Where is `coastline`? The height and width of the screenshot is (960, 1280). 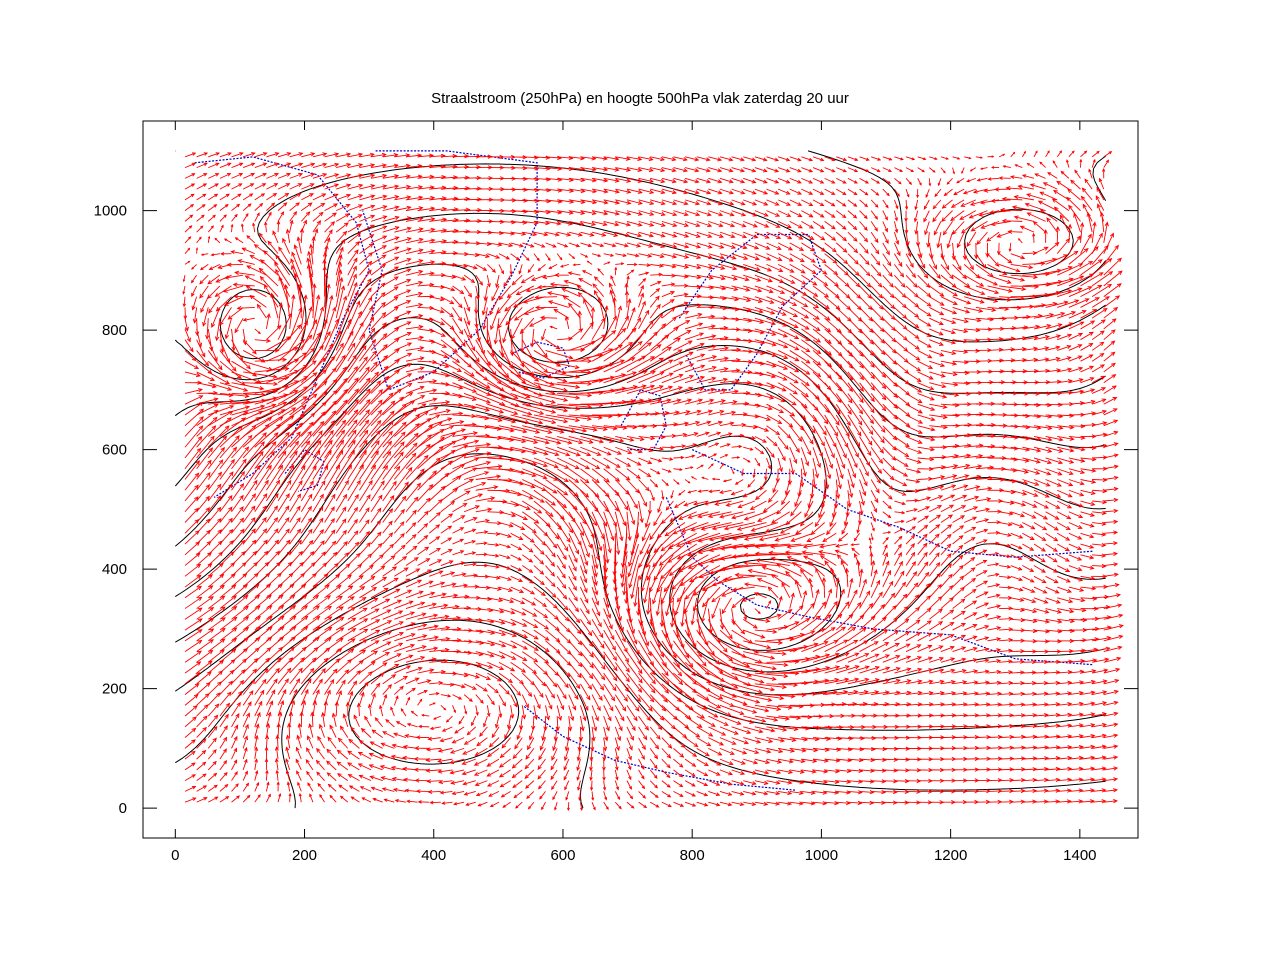 coastline is located at coordinates (643, 420).